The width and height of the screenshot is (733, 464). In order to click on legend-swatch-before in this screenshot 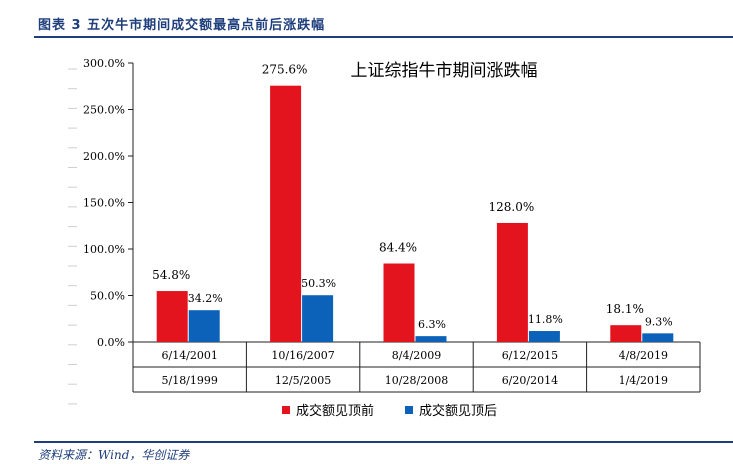, I will do `click(286, 410)`.